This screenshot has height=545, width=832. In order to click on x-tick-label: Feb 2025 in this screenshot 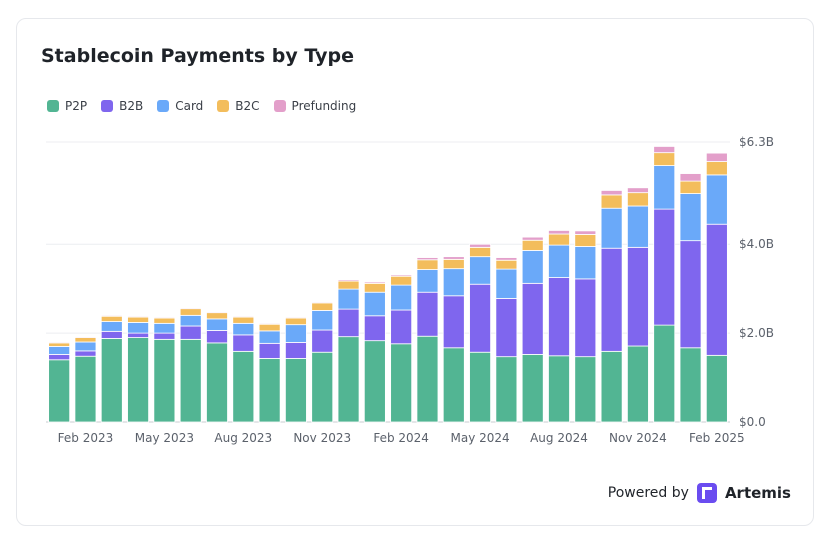, I will do `click(717, 438)`.